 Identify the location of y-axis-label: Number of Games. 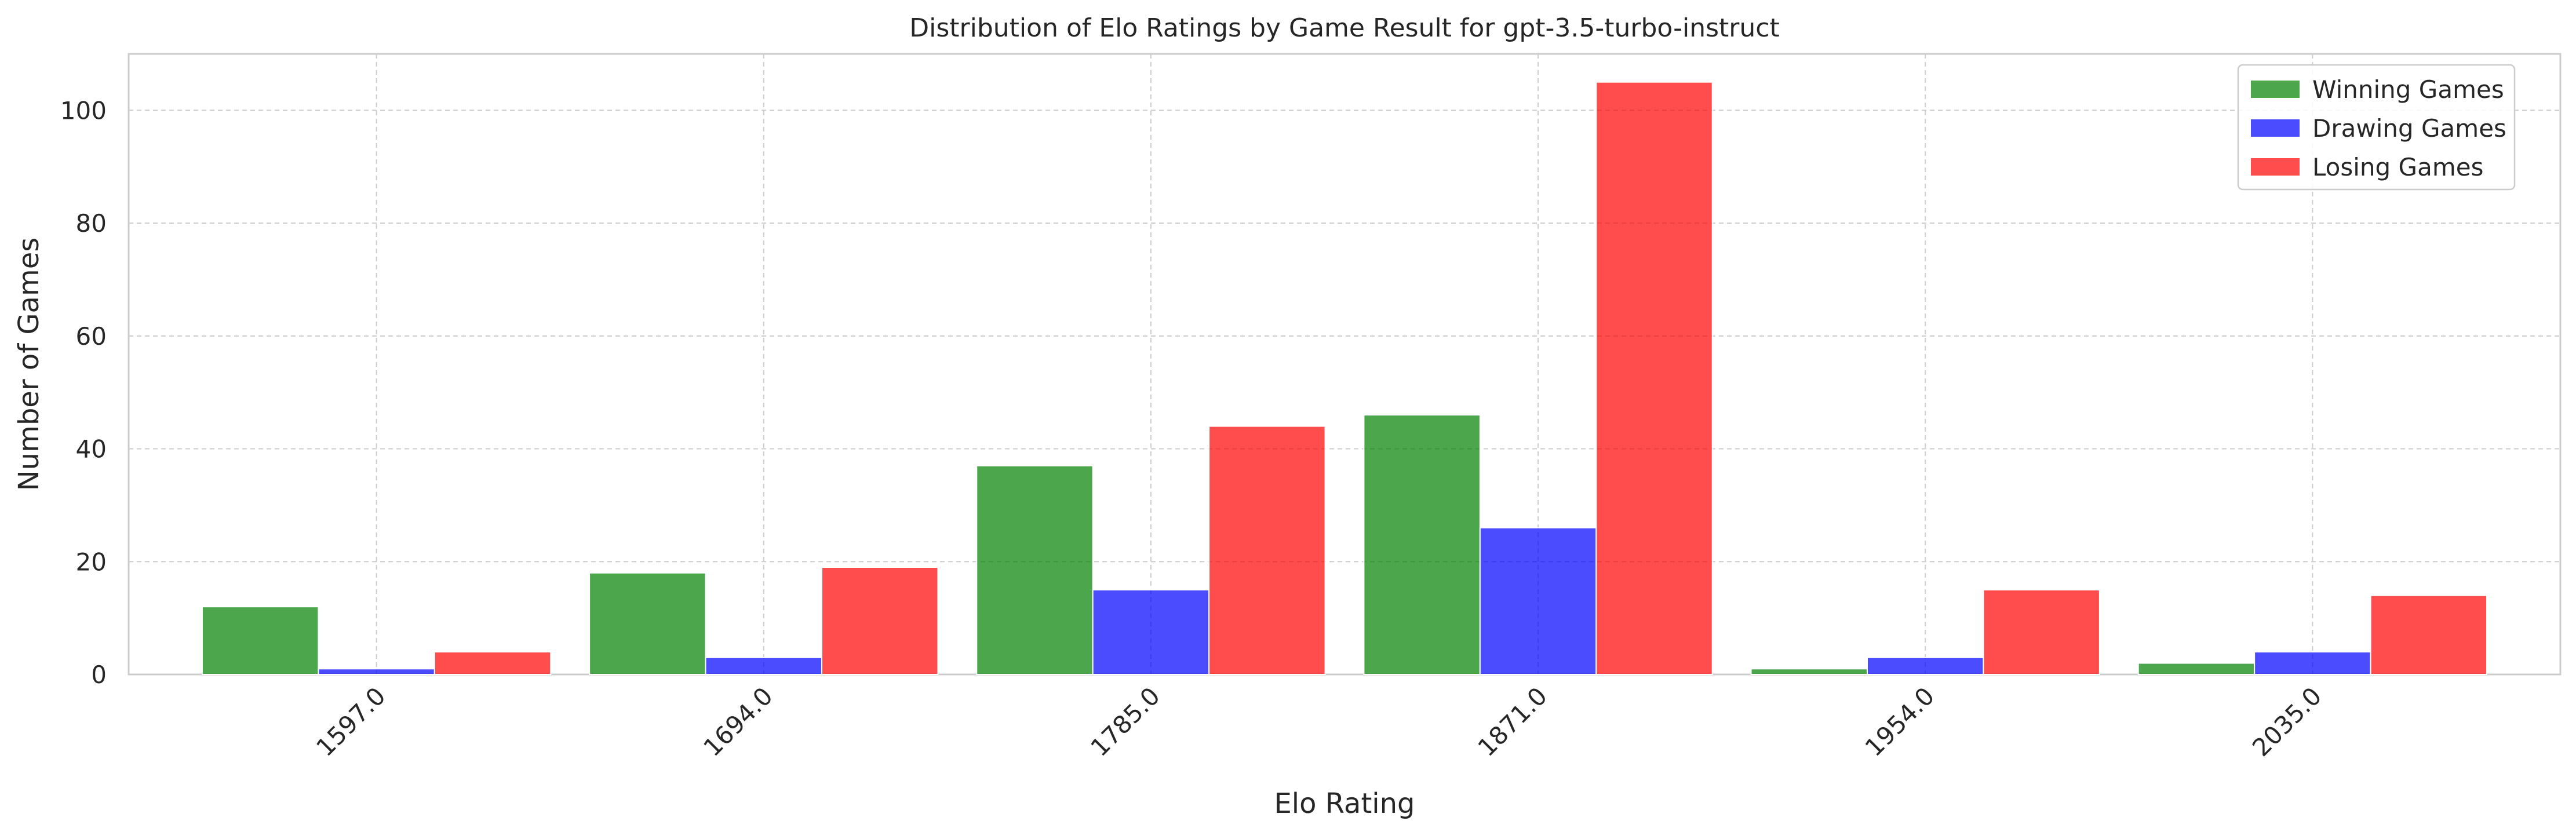
(29, 365).